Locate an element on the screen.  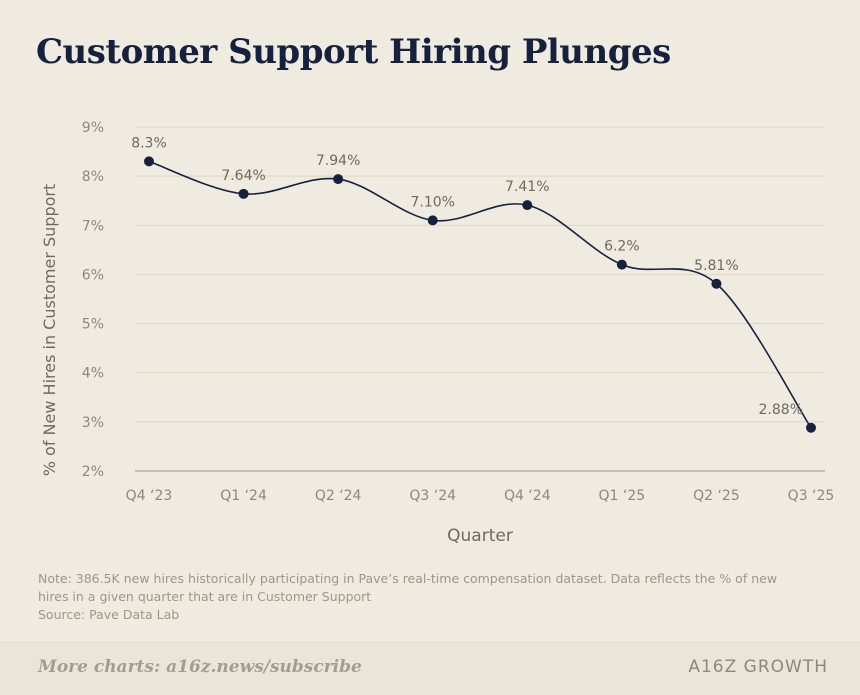
y-tick-label: 4% is located at coordinates (93, 374).